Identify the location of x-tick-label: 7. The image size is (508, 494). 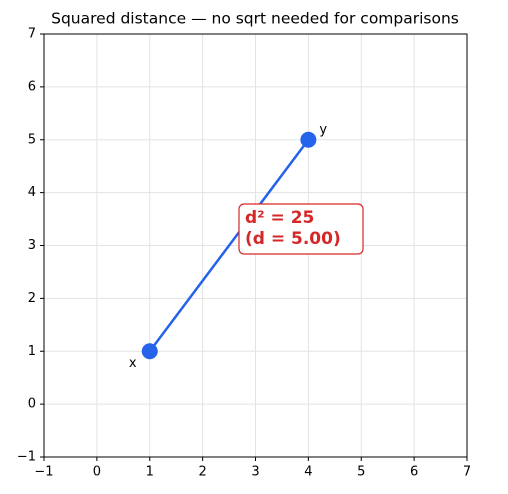
(467, 472).